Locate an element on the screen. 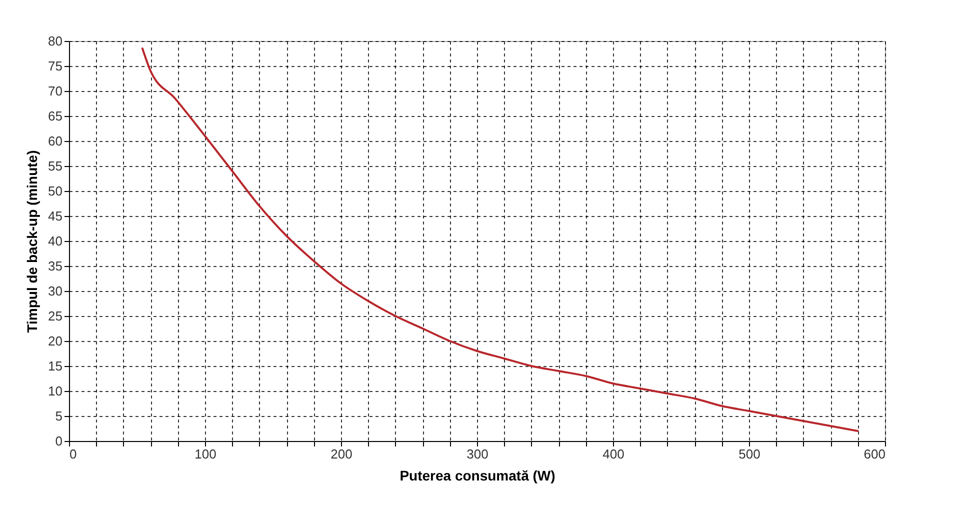 The height and width of the screenshot is (527, 956). y-tick-label: 50 is located at coordinates (55, 191).